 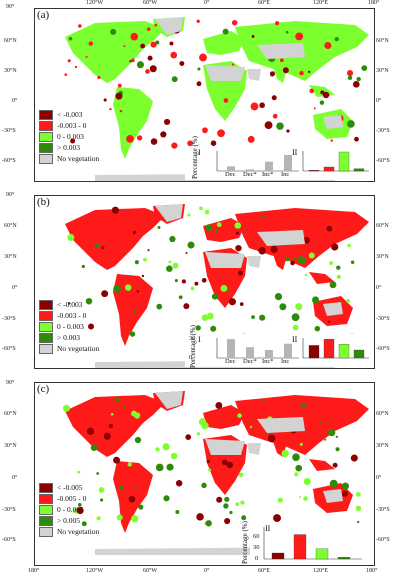 I want to click on lat-label: 90°, so click(x=10, y=383).